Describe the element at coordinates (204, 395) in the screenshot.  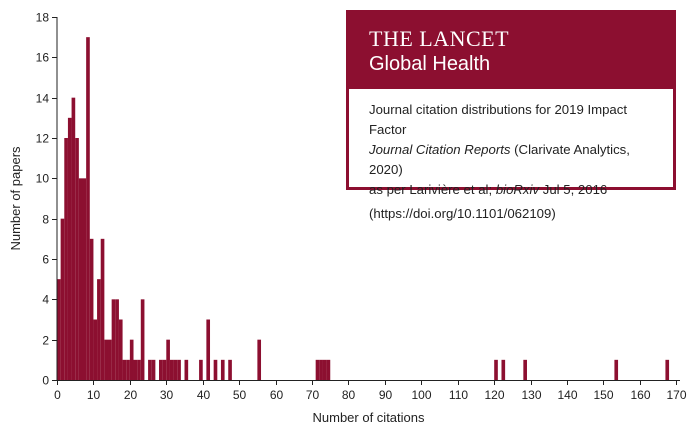
I see `x-tick-label: 40` at that location.